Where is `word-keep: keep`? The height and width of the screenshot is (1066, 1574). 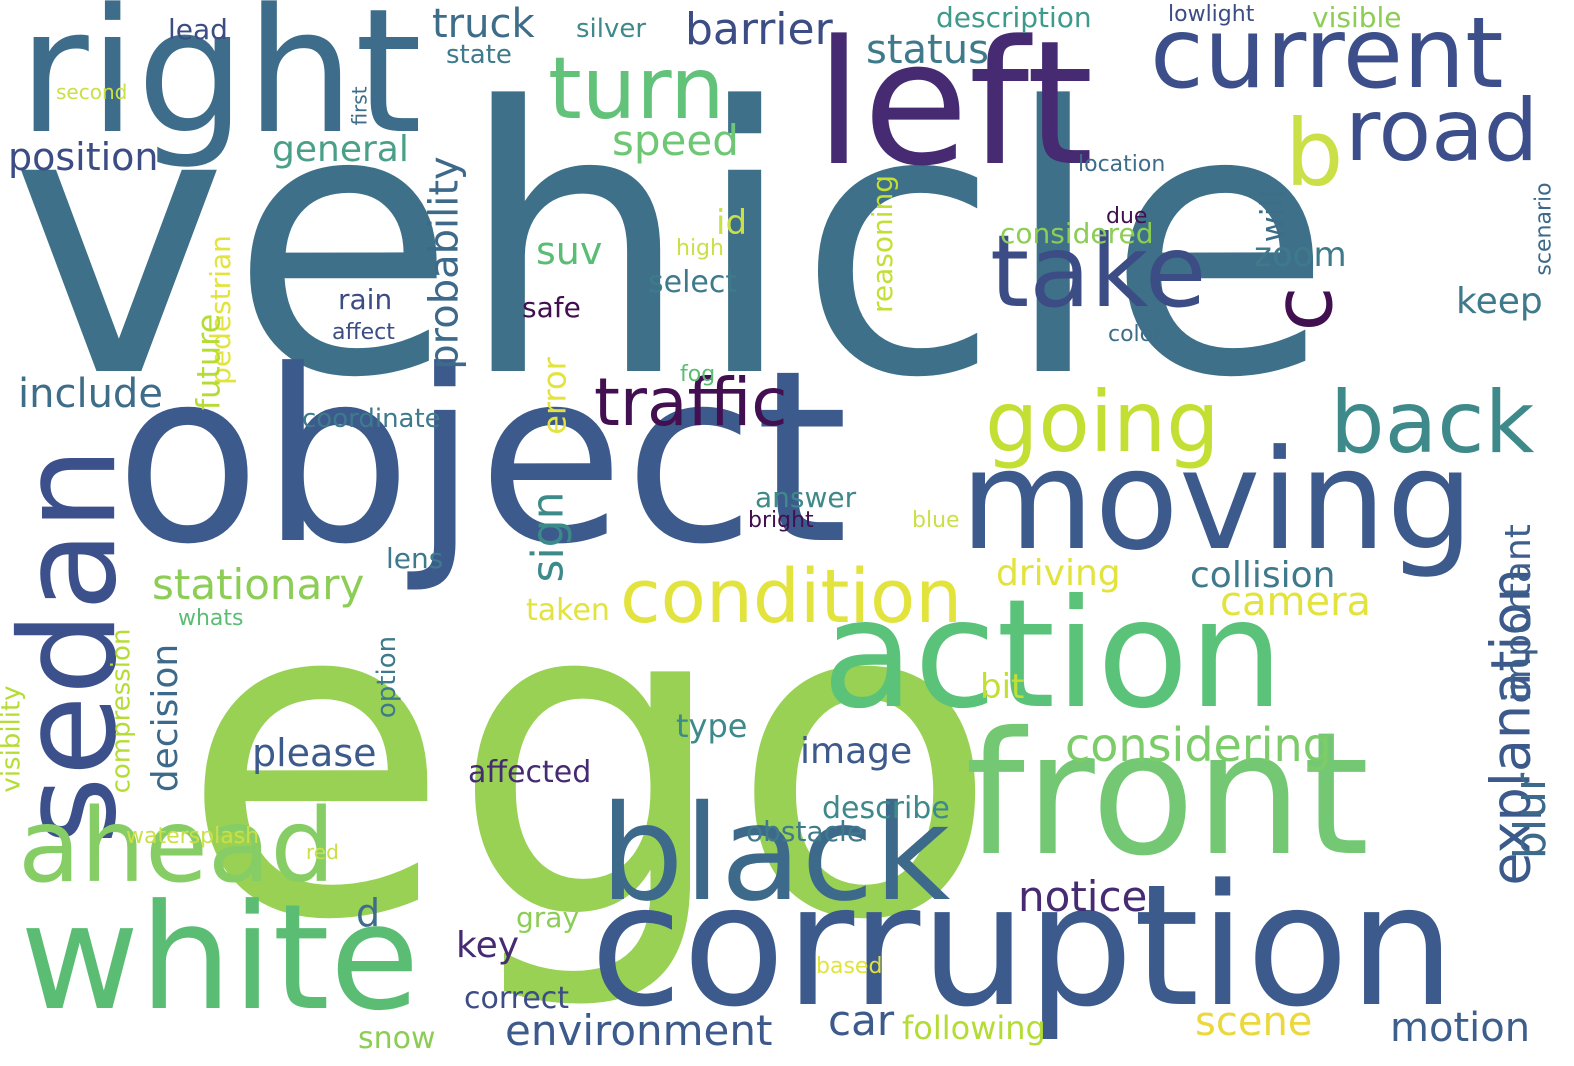 word-keep: keep is located at coordinates (1499, 301).